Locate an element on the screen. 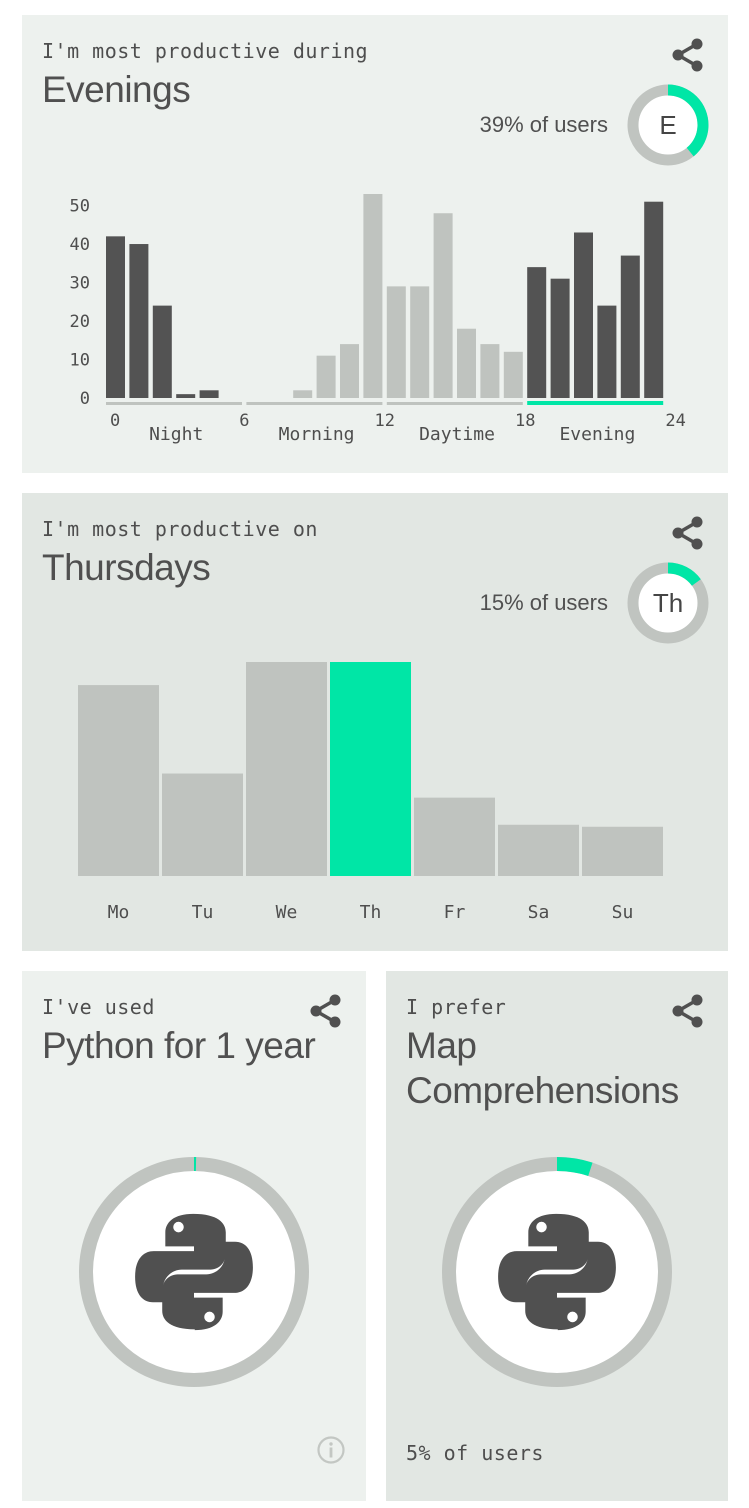  period-label: Daytime is located at coordinates (457, 434).